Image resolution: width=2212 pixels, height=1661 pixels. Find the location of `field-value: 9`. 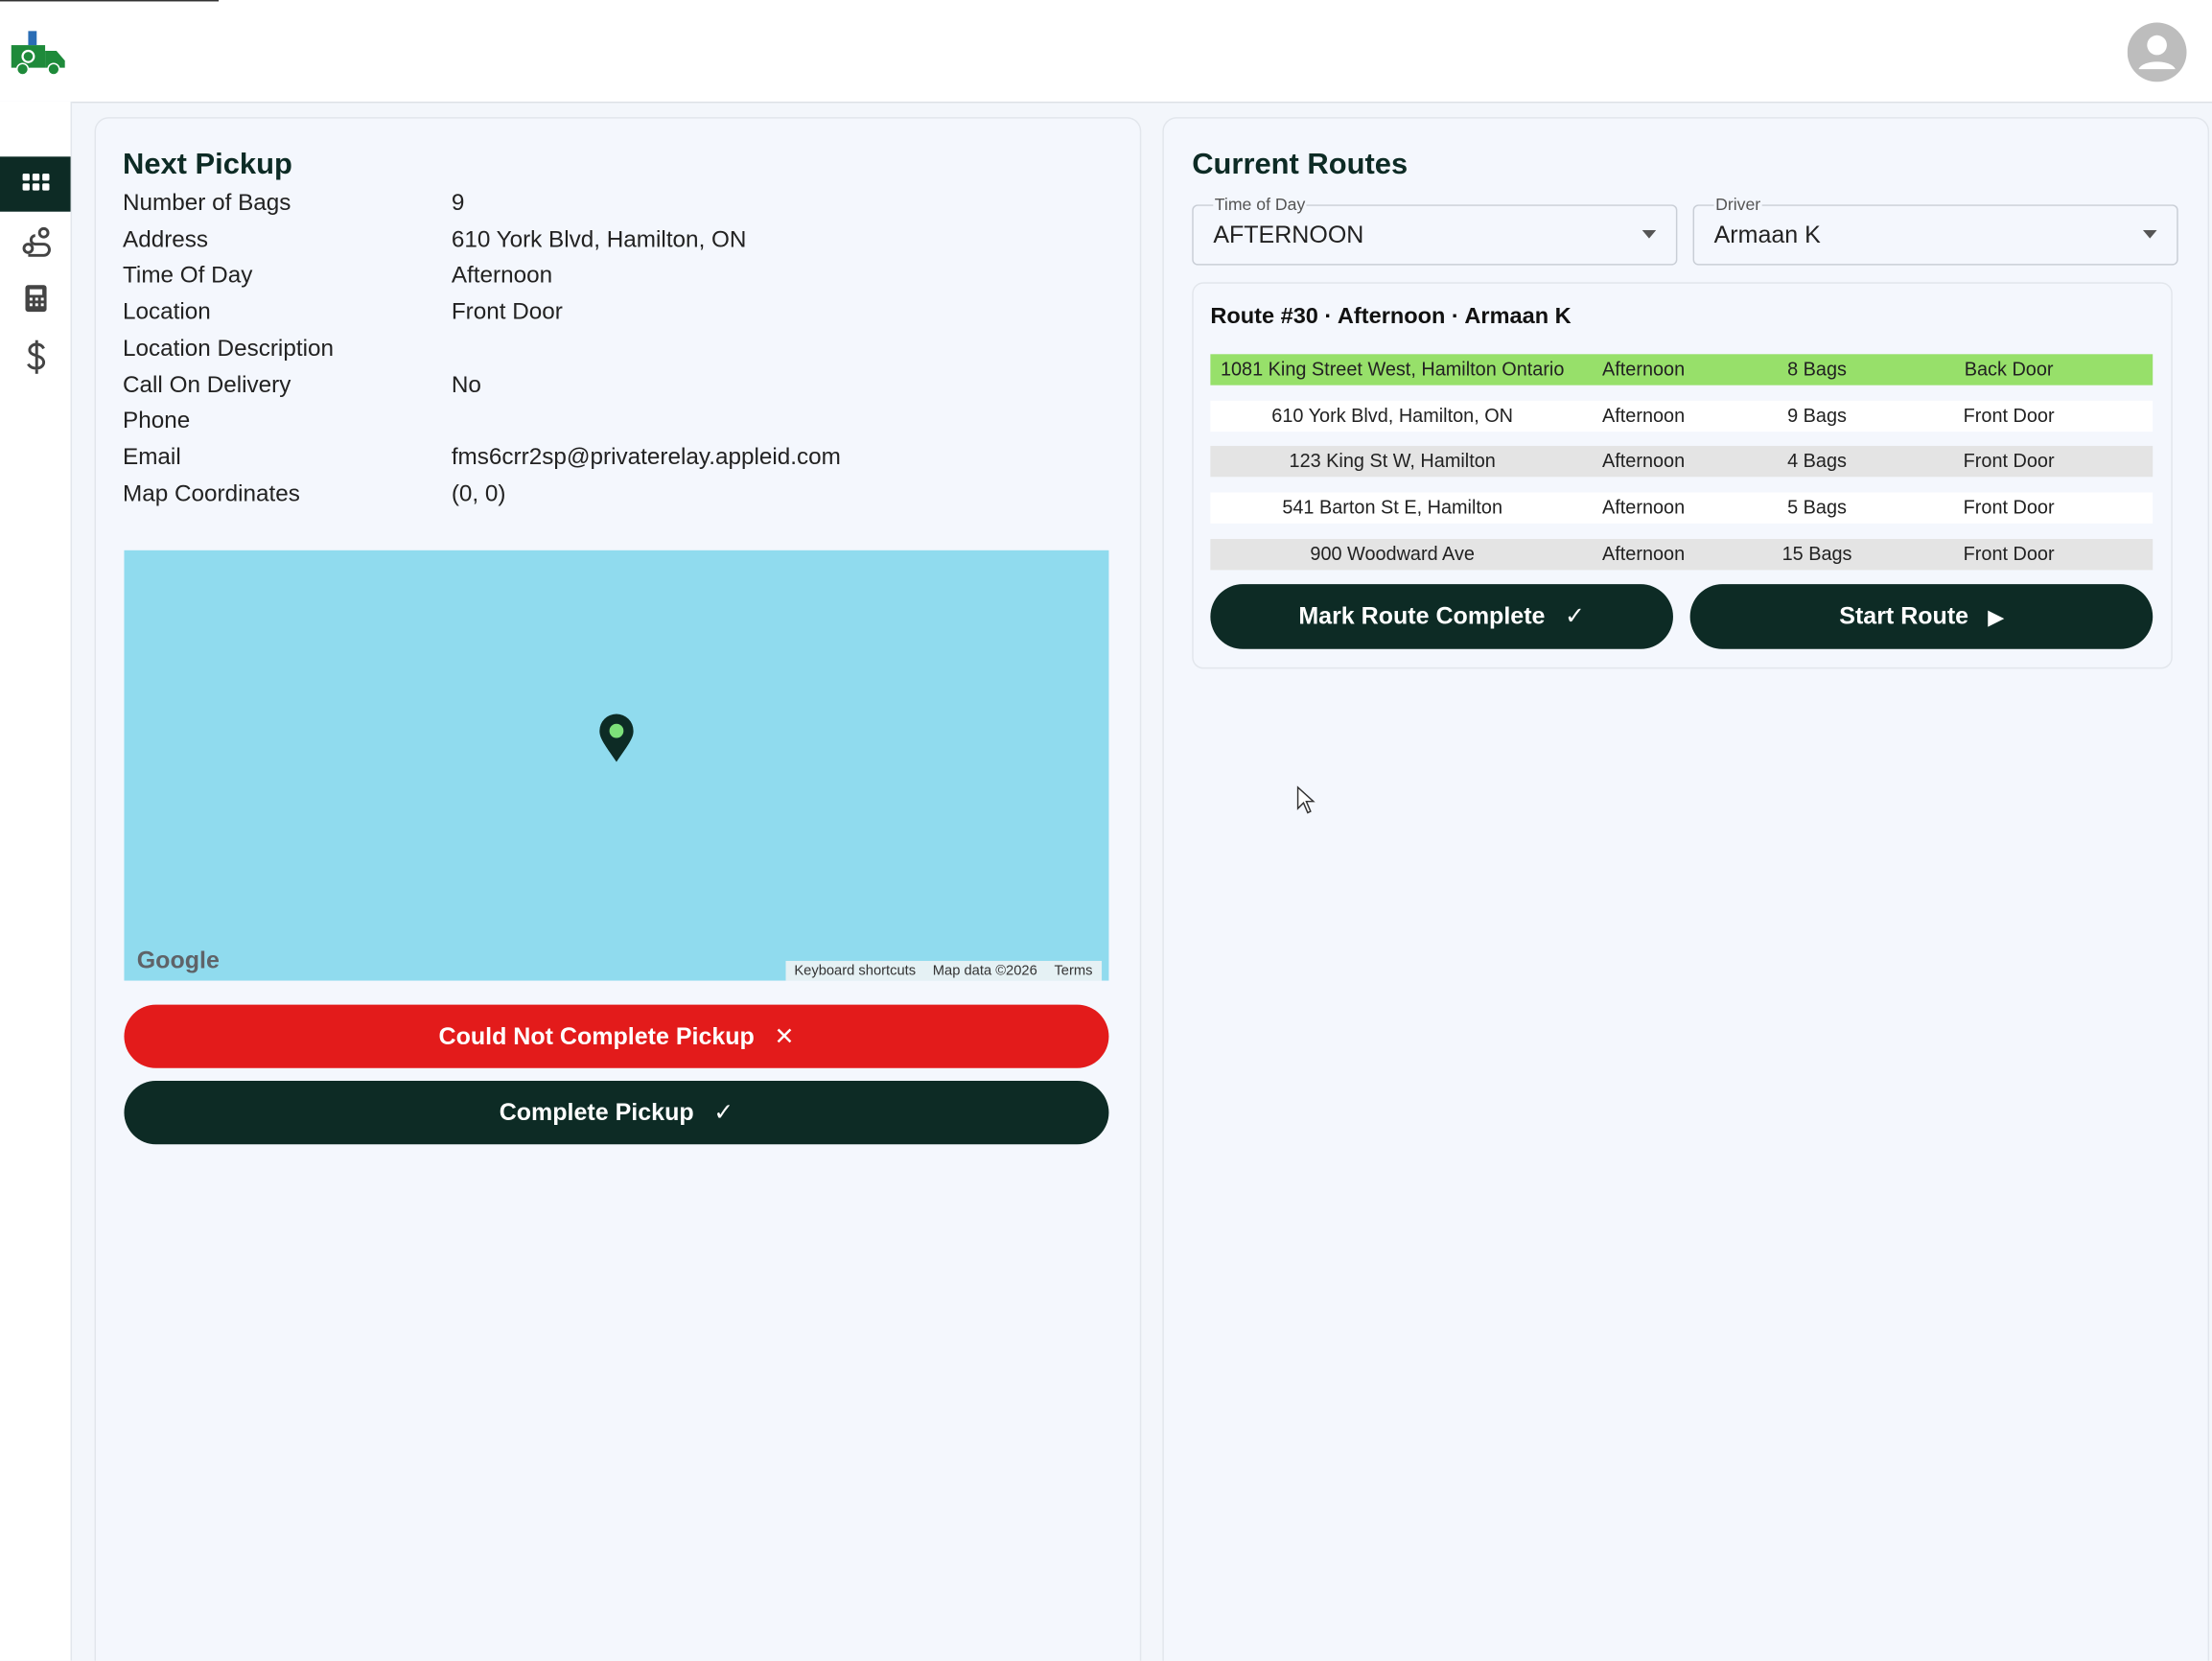

field-value: 9 is located at coordinates (458, 203).